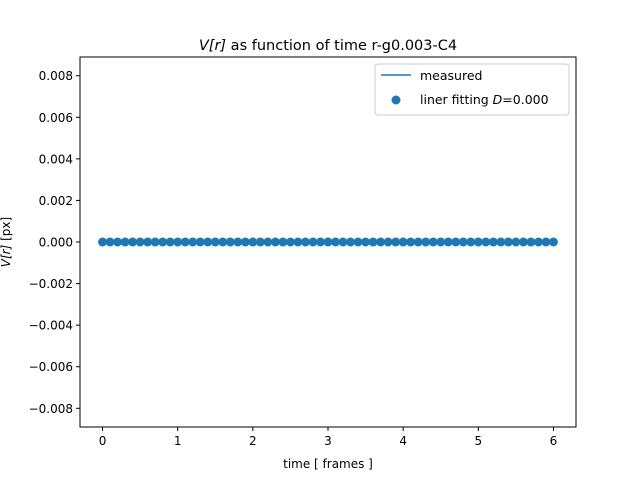 The height and width of the screenshot is (480, 640). What do you see at coordinates (51, 326) in the screenshot?
I see `y-tick-label: −0.004` at bounding box center [51, 326].